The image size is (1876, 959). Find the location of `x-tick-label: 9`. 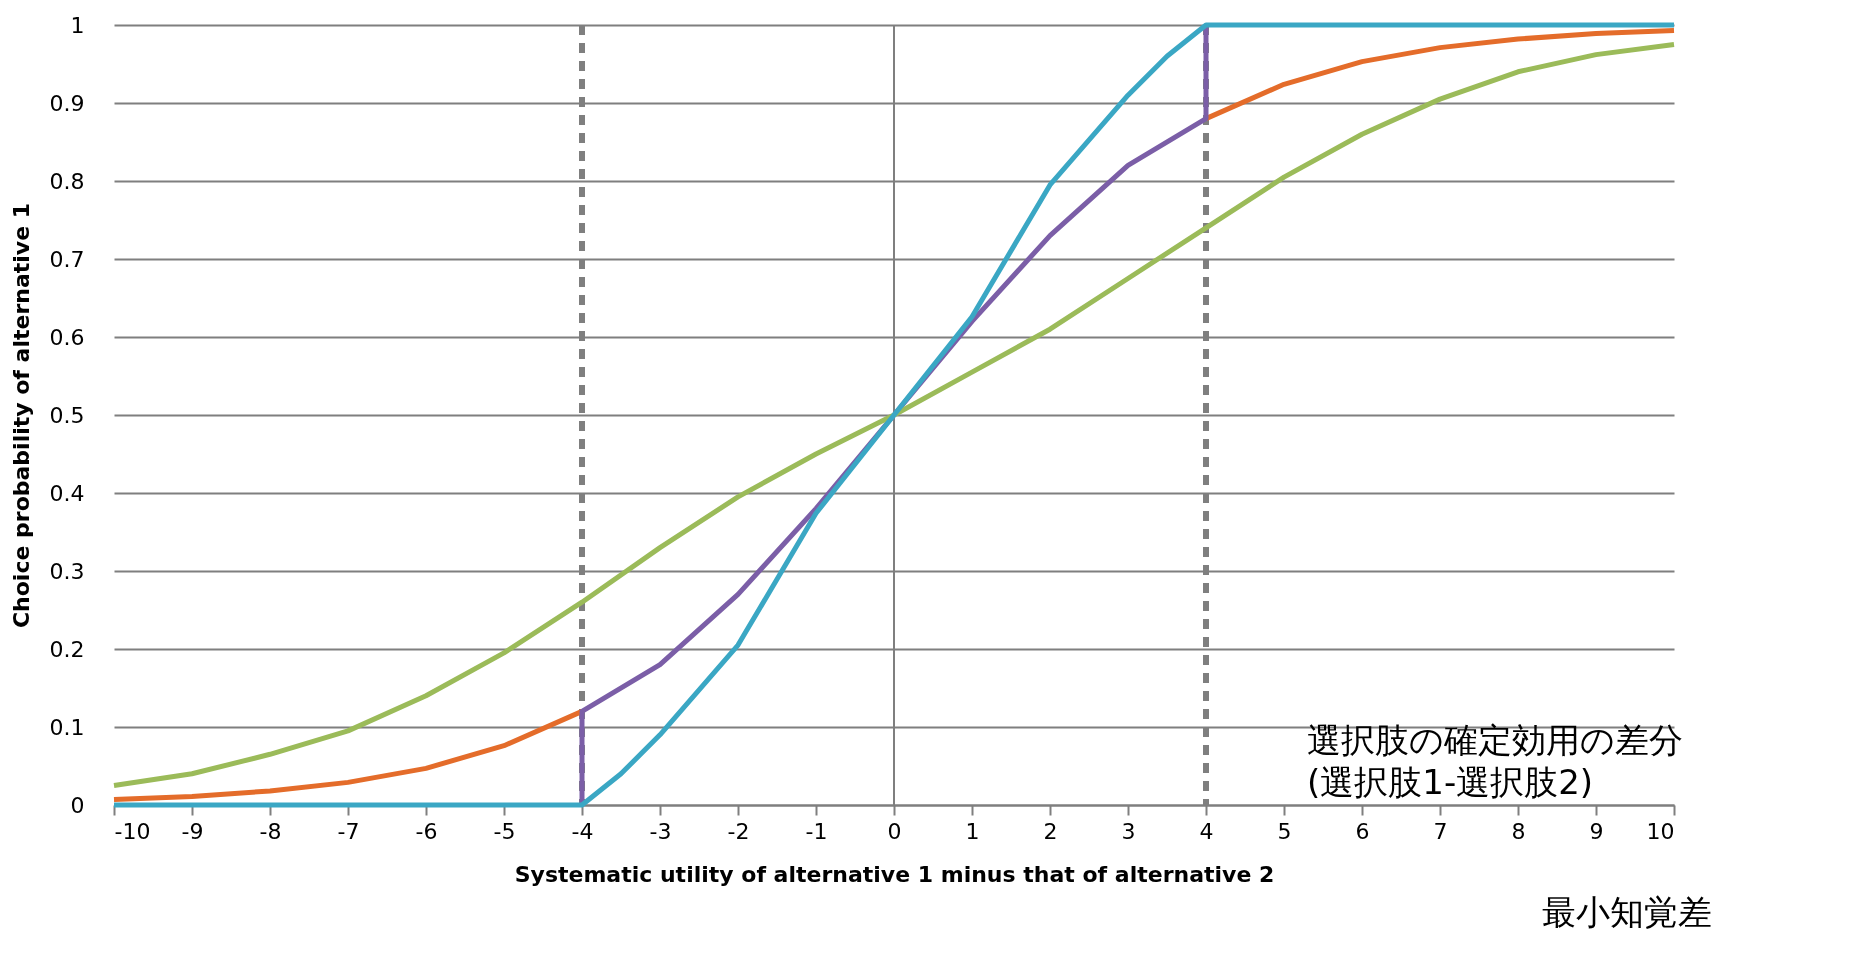

x-tick-label: 9 is located at coordinates (1596, 831).